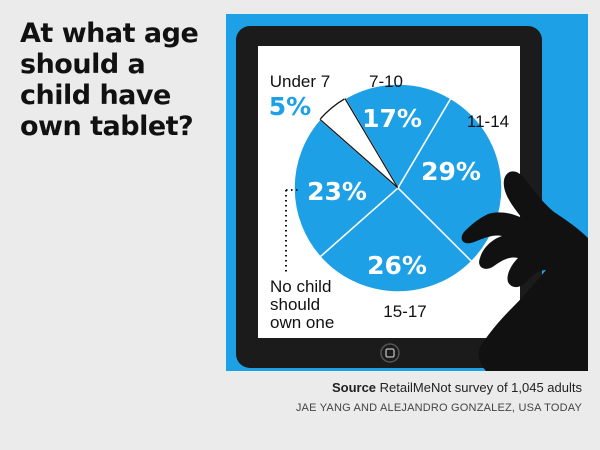  What do you see at coordinates (300, 81) in the screenshot?
I see `slice-label-under-7: Under 7` at bounding box center [300, 81].